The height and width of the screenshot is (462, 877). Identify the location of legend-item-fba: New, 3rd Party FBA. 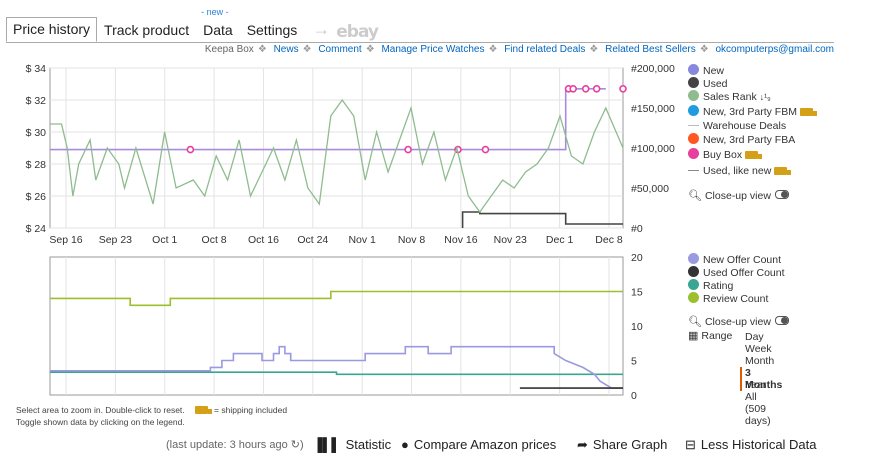
(741, 139).